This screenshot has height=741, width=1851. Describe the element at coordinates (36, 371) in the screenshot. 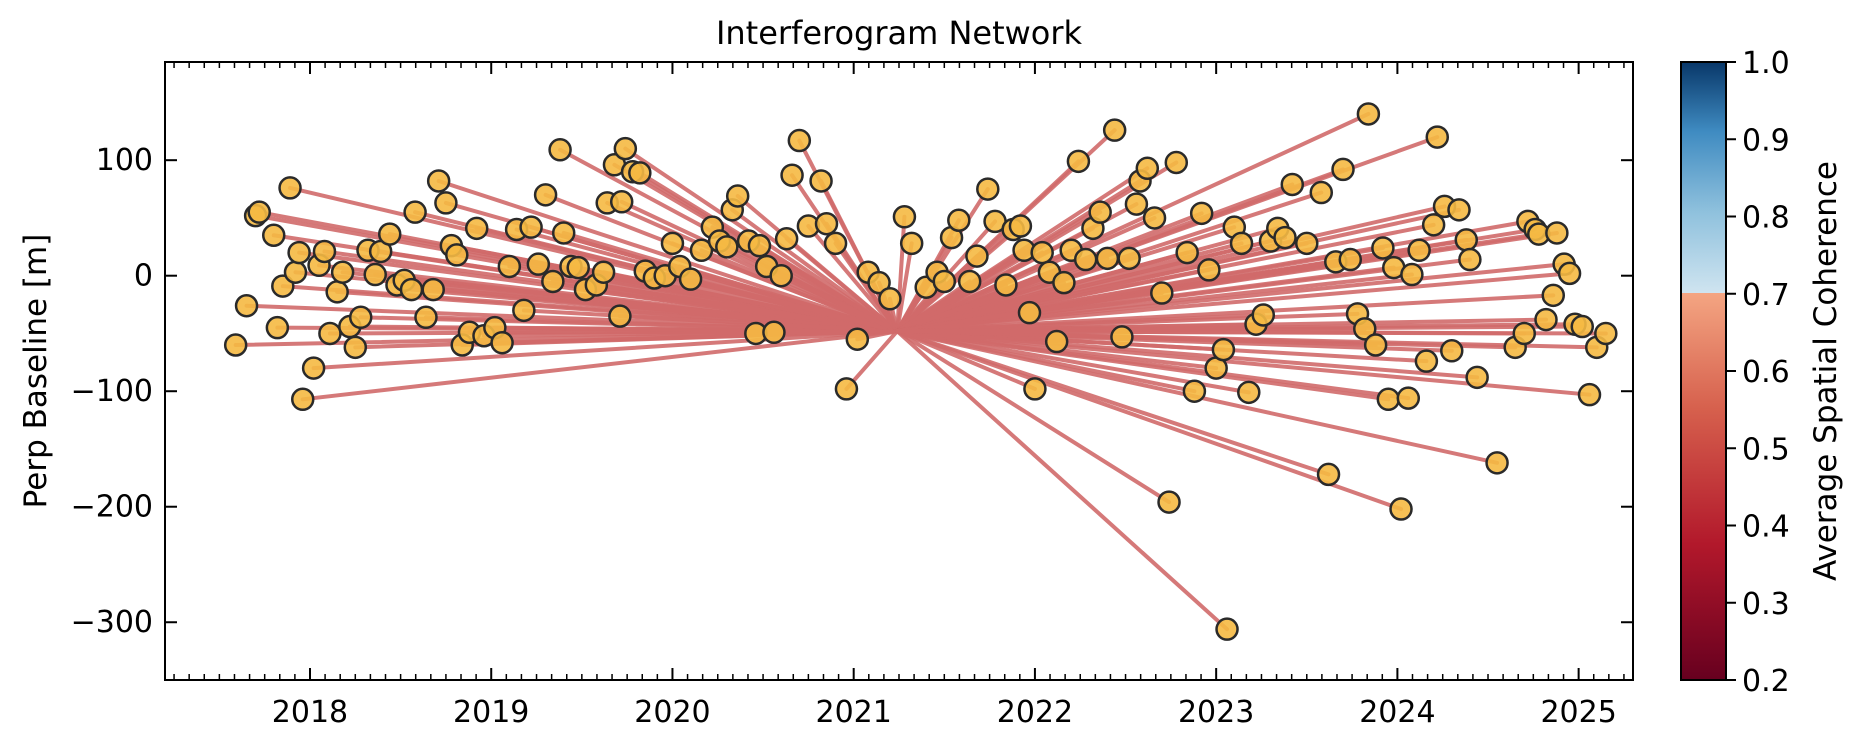

I see `y-axis-label: Perp Baseline [m]` at that location.